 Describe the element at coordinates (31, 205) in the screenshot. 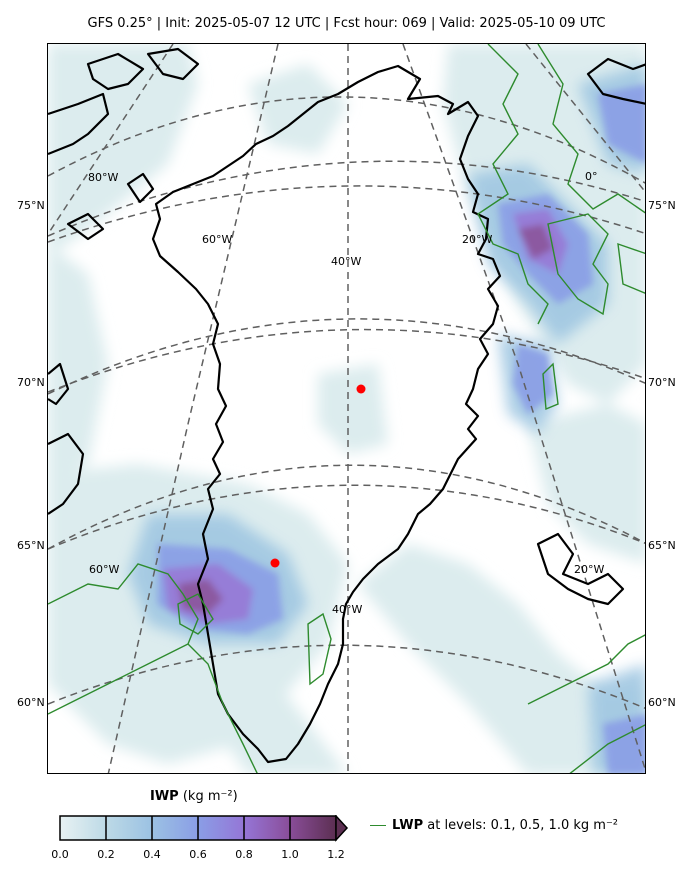

I see `lat-label-75n-left: 75°N` at that location.